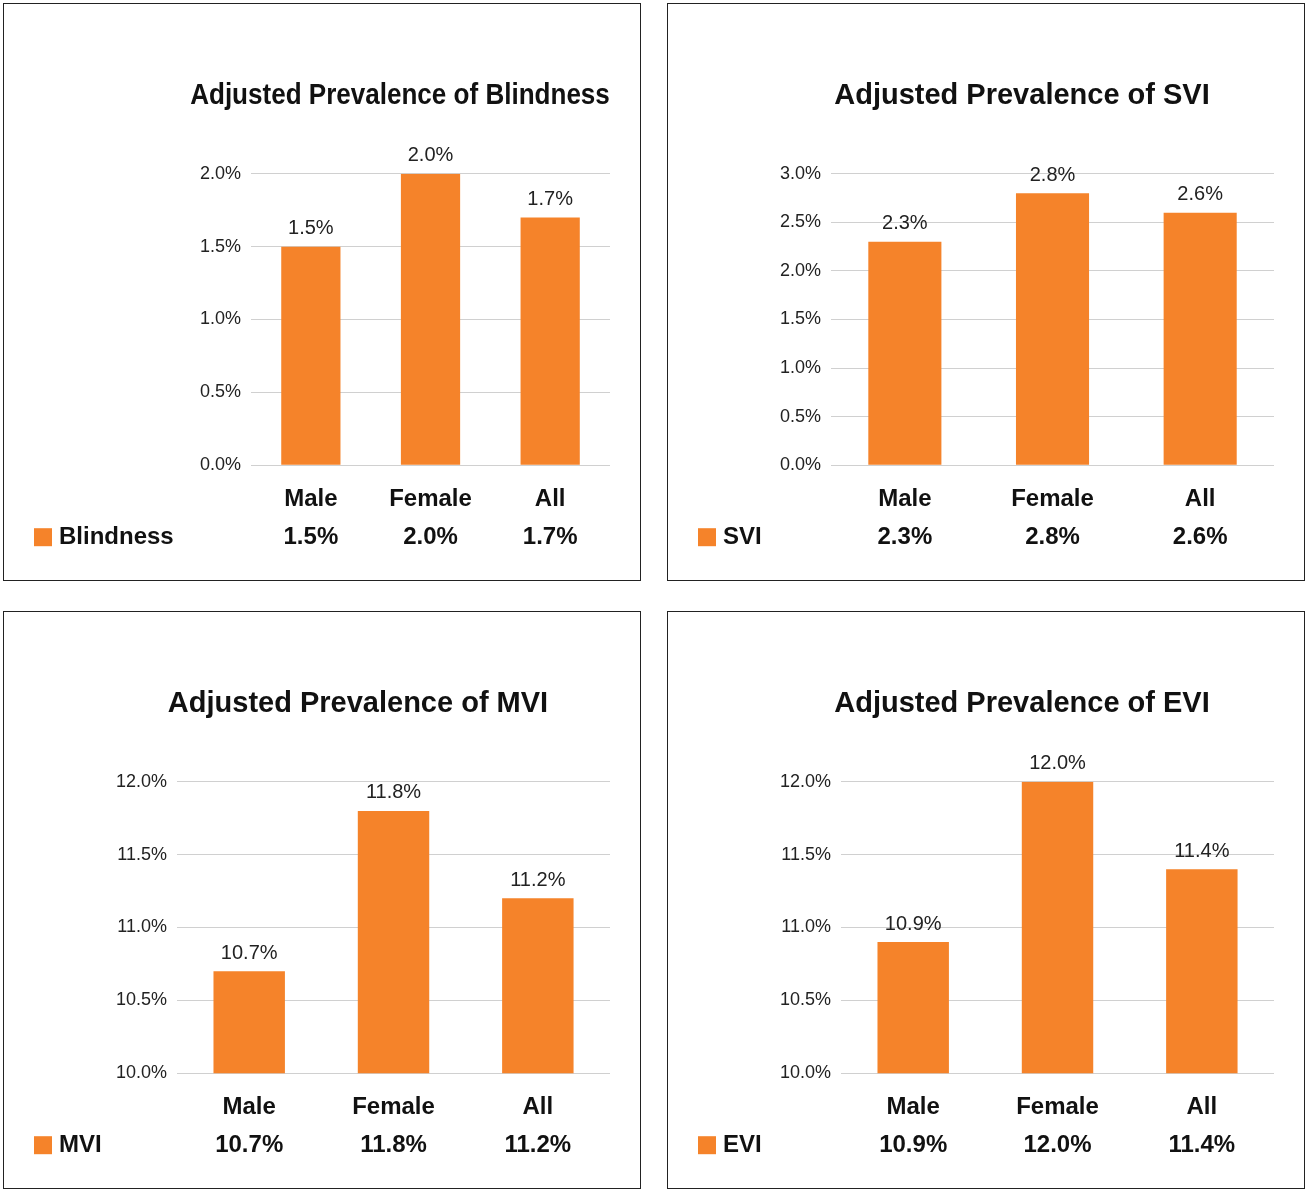 The width and height of the screenshot is (1306, 1191). Describe the element at coordinates (1022, 94) in the screenshot. I see `chart-title: Adjusted Prevalence of SVI` at that location.